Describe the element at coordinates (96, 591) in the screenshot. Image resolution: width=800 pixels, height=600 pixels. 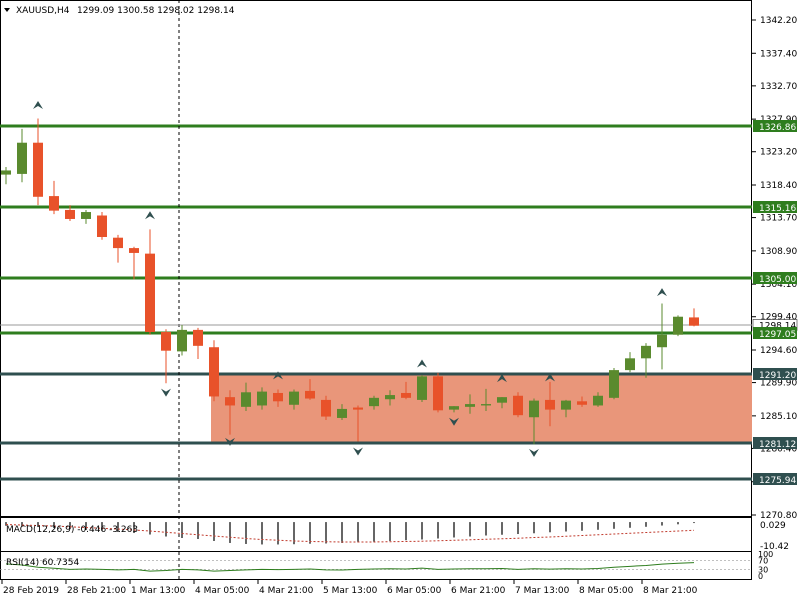
I see `x-tick-label: 28 Feb 21:00` at that location.